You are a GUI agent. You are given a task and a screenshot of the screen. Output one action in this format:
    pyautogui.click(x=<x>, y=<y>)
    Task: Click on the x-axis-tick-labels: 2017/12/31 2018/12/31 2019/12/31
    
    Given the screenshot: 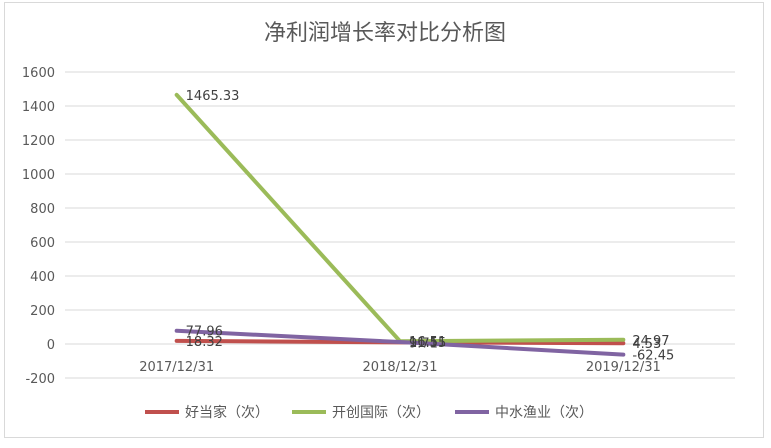 What is the action you would take?
    pyautogui.click(x=400, y=367)
    